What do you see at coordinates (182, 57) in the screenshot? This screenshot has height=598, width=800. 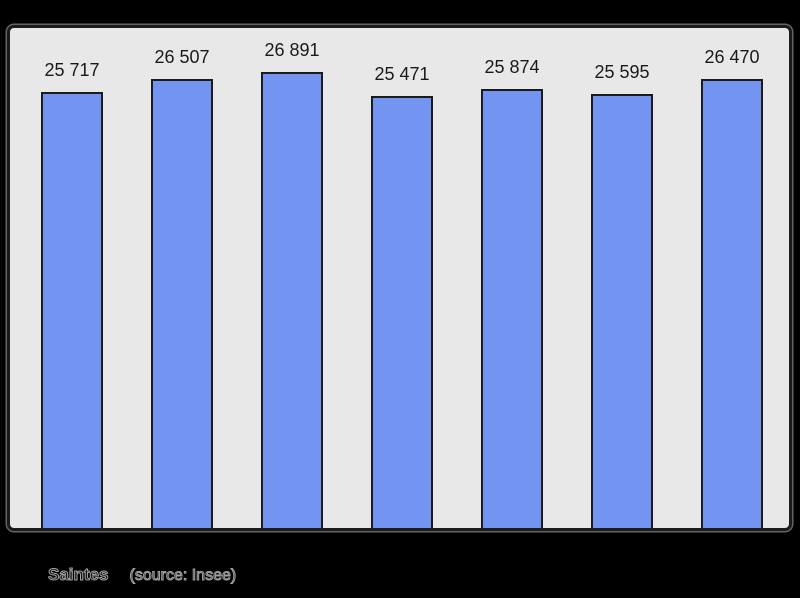 I see `bar-value-label: 26 507` at bounding box center [182, 57].